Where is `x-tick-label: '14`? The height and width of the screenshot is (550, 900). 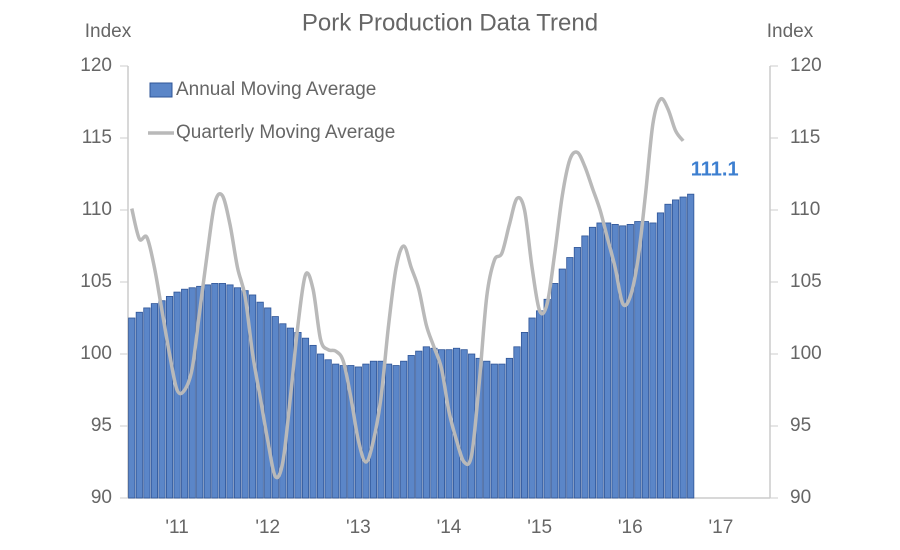 x-tick-label: '14 is located at coordinates (449, 527).